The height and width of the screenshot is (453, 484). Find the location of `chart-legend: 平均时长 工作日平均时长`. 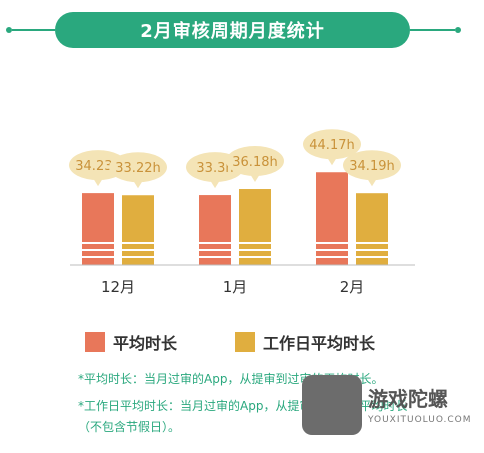

chart-legend: 平均时长 工作日平均时长 is located at coordinates (275, 343).